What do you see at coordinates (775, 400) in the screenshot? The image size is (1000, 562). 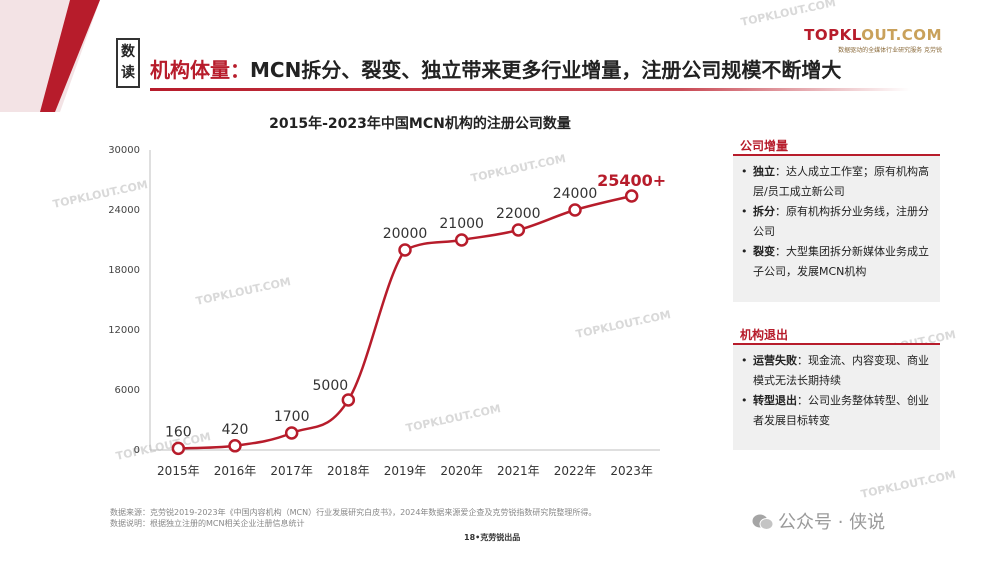 I see `item-bold: 转型退出` at bounding box center [775, 400].